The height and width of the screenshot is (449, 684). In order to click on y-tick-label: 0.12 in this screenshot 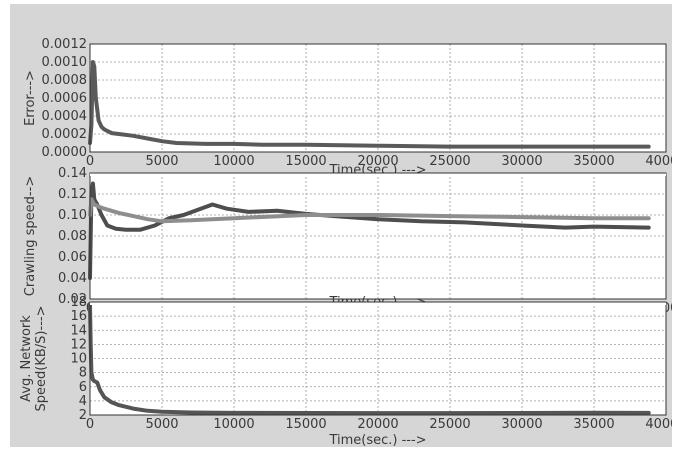, I will do `click(72, 194)`.